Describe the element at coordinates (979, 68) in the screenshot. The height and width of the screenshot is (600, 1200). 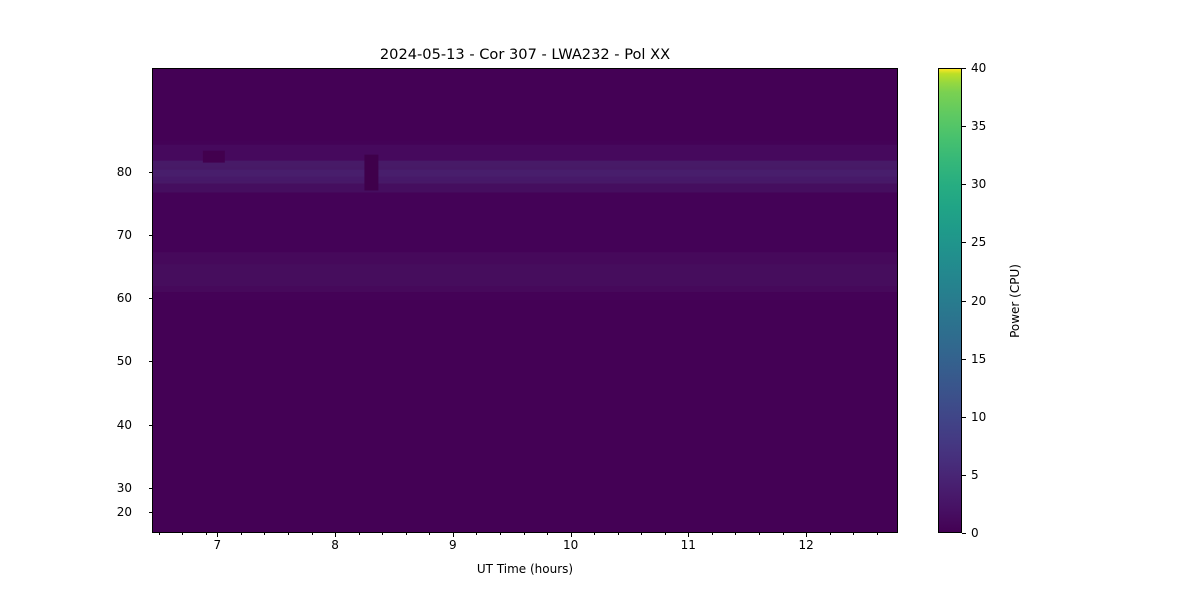
I see `cbar-ticklabel-40: 40` at that location.